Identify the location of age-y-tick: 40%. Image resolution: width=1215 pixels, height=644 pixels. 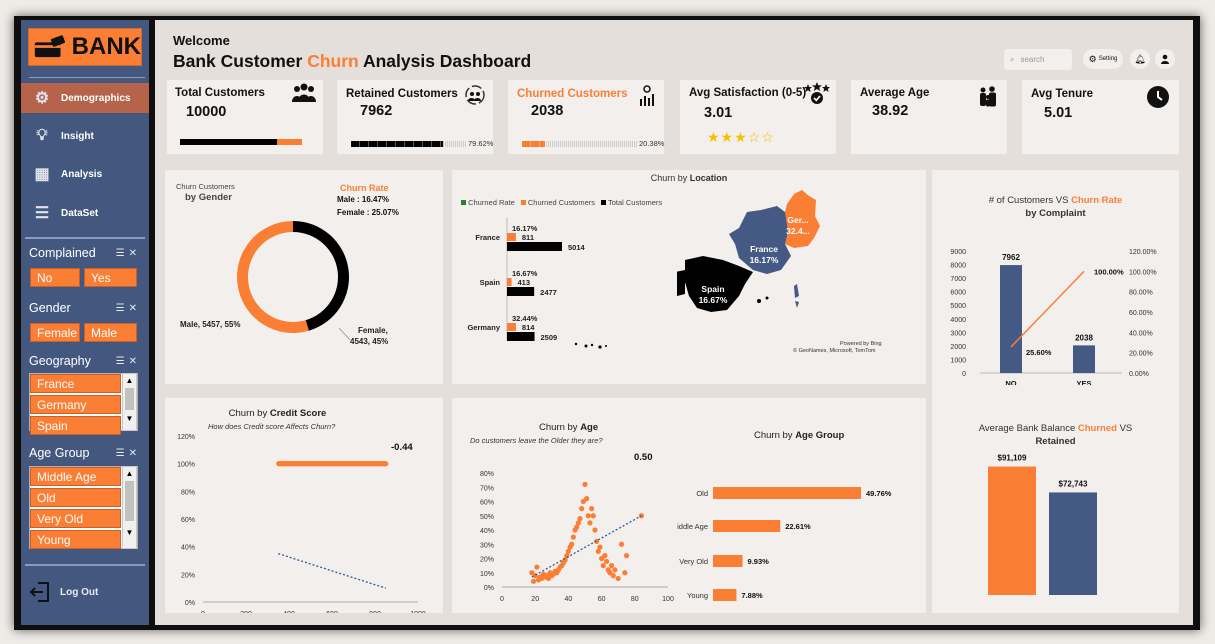
(487, 531).